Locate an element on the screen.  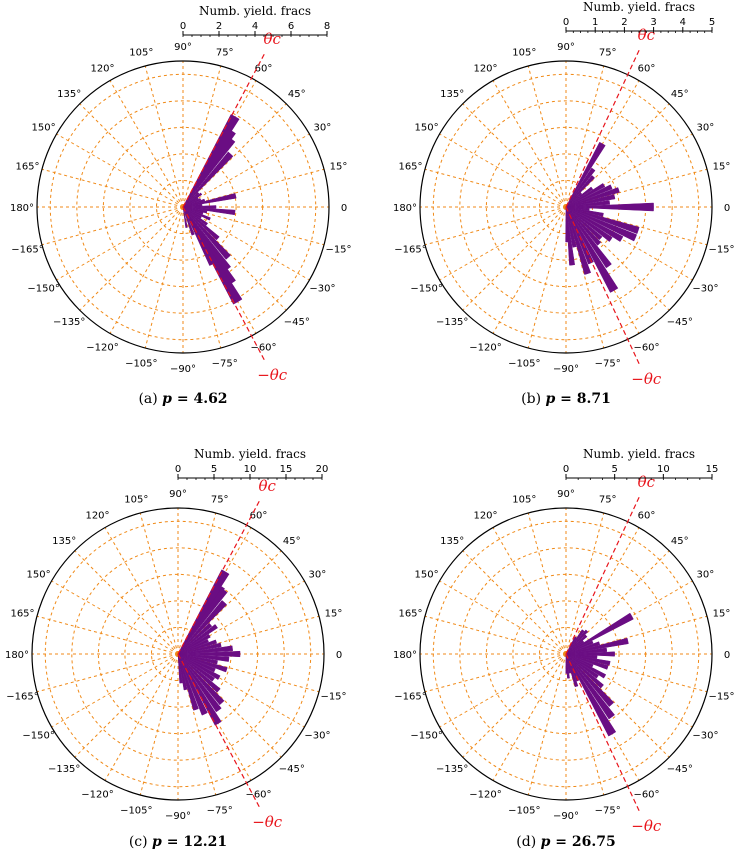
radial-tick-label: 15 is located at coordinates (286, 469).